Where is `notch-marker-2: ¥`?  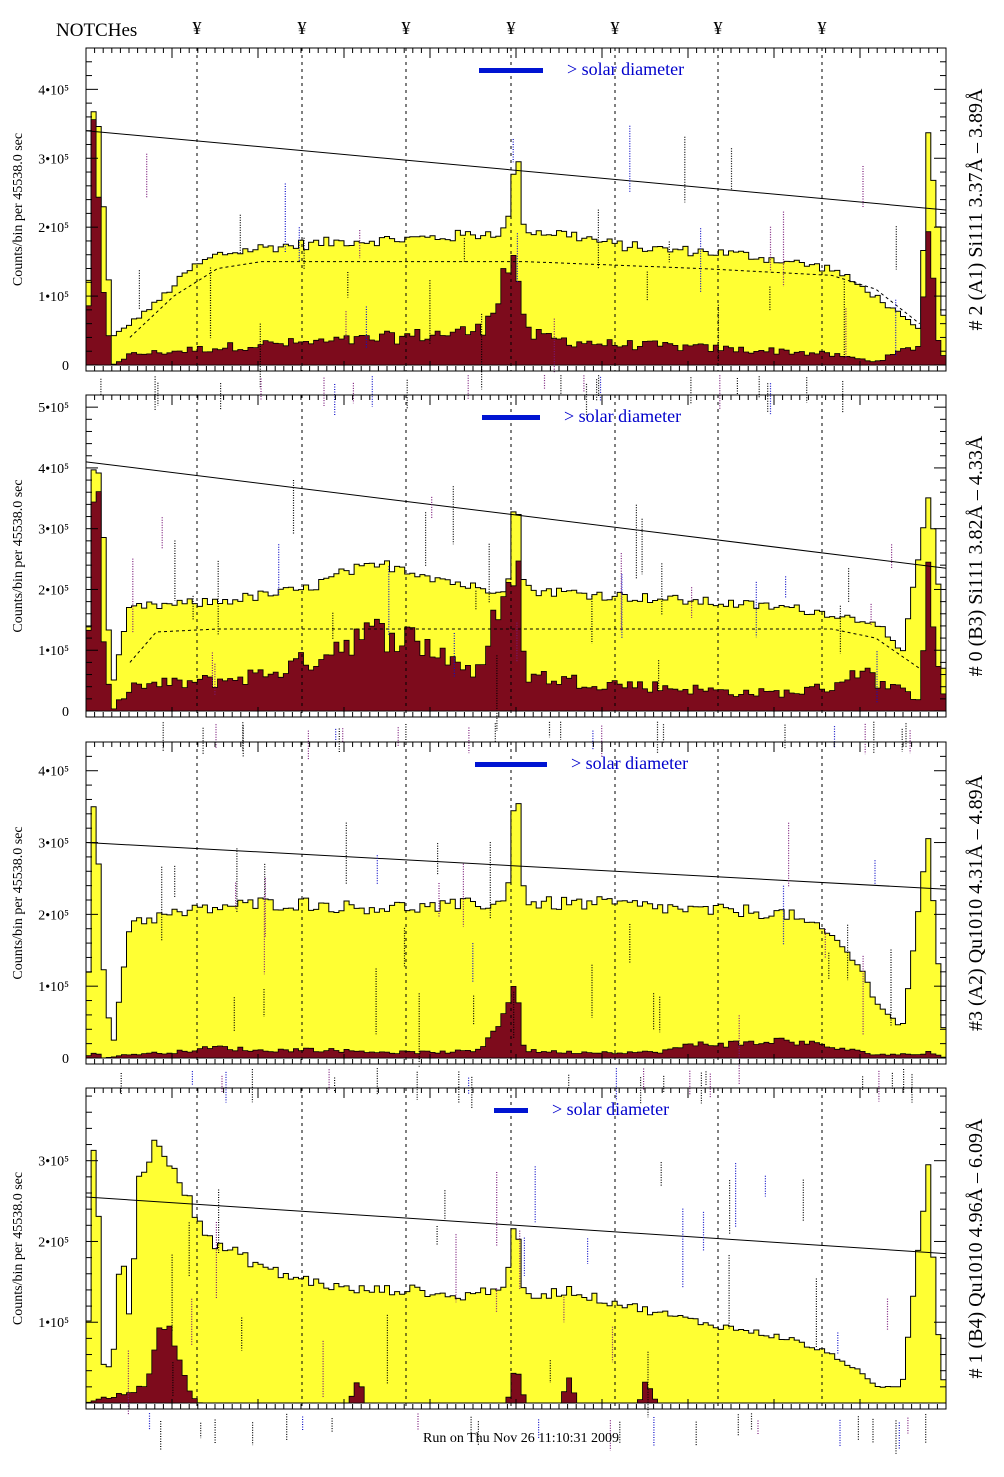 notch-marker-2: ¥ is located at coordinates (302, 28).